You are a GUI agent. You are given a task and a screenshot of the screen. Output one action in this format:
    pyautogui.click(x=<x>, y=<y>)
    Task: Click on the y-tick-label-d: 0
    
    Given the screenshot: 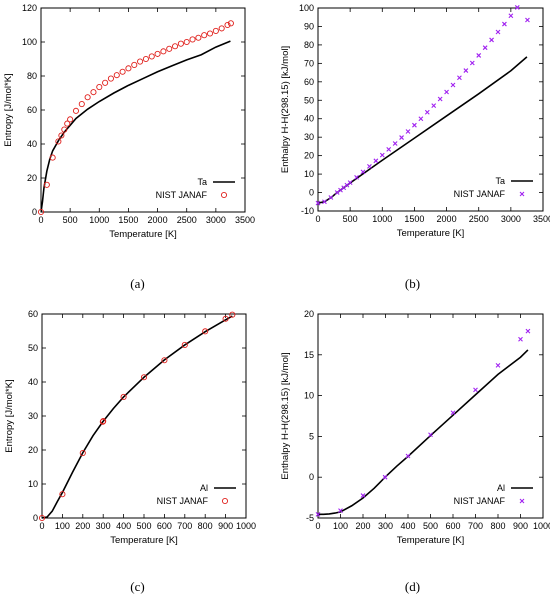 What is the action you would take?
    pyautogui.click(x=311, y=477)
    